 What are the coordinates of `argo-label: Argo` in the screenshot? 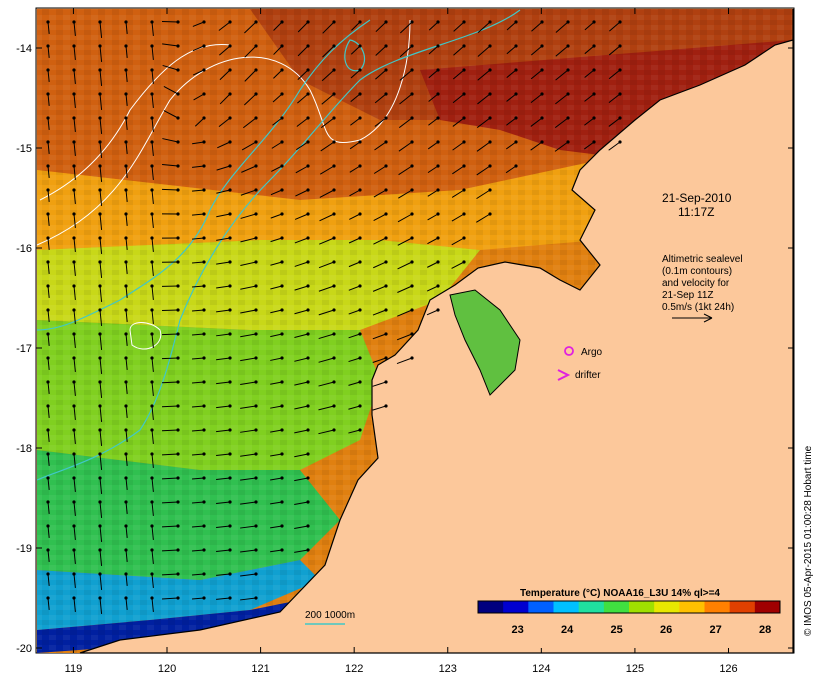 It's located at (592, 352).